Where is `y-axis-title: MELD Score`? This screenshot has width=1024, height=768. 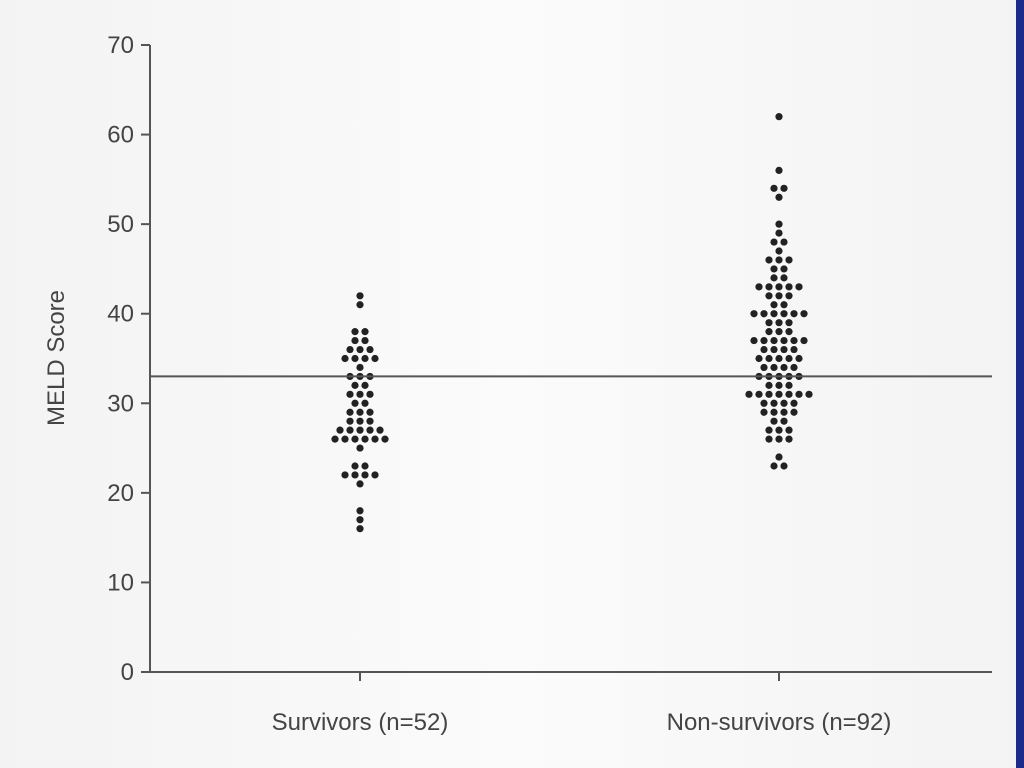 y-axis-title: MELD Score is located at coordinates (56, 358).